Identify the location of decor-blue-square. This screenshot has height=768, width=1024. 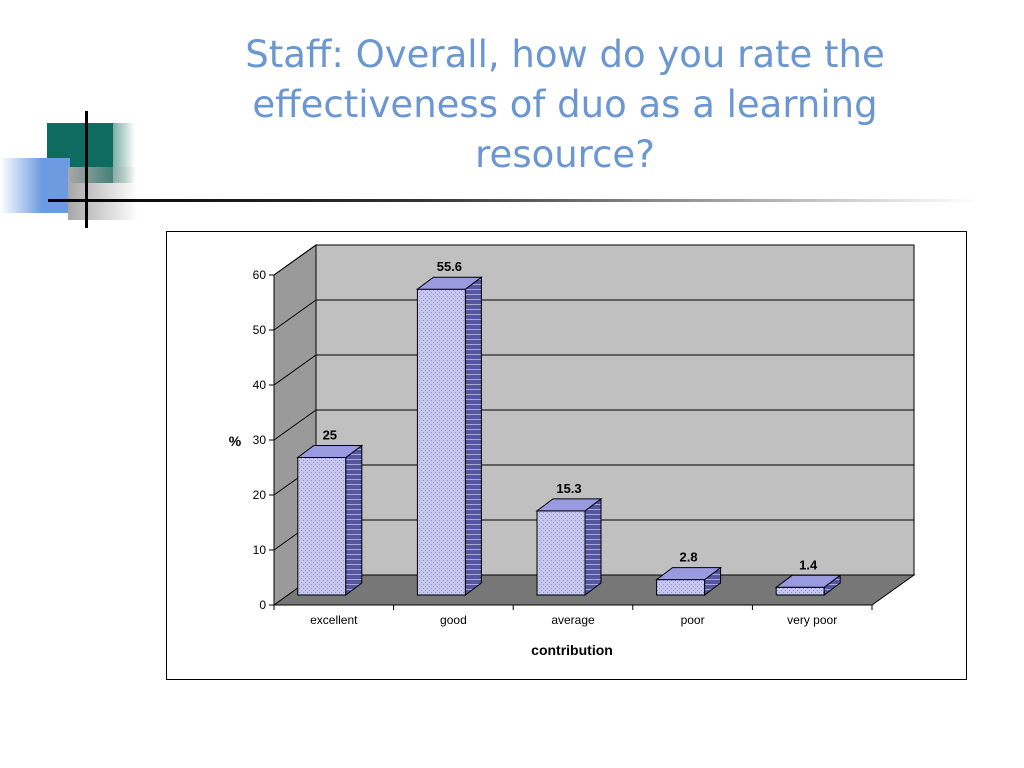
(35, 185).